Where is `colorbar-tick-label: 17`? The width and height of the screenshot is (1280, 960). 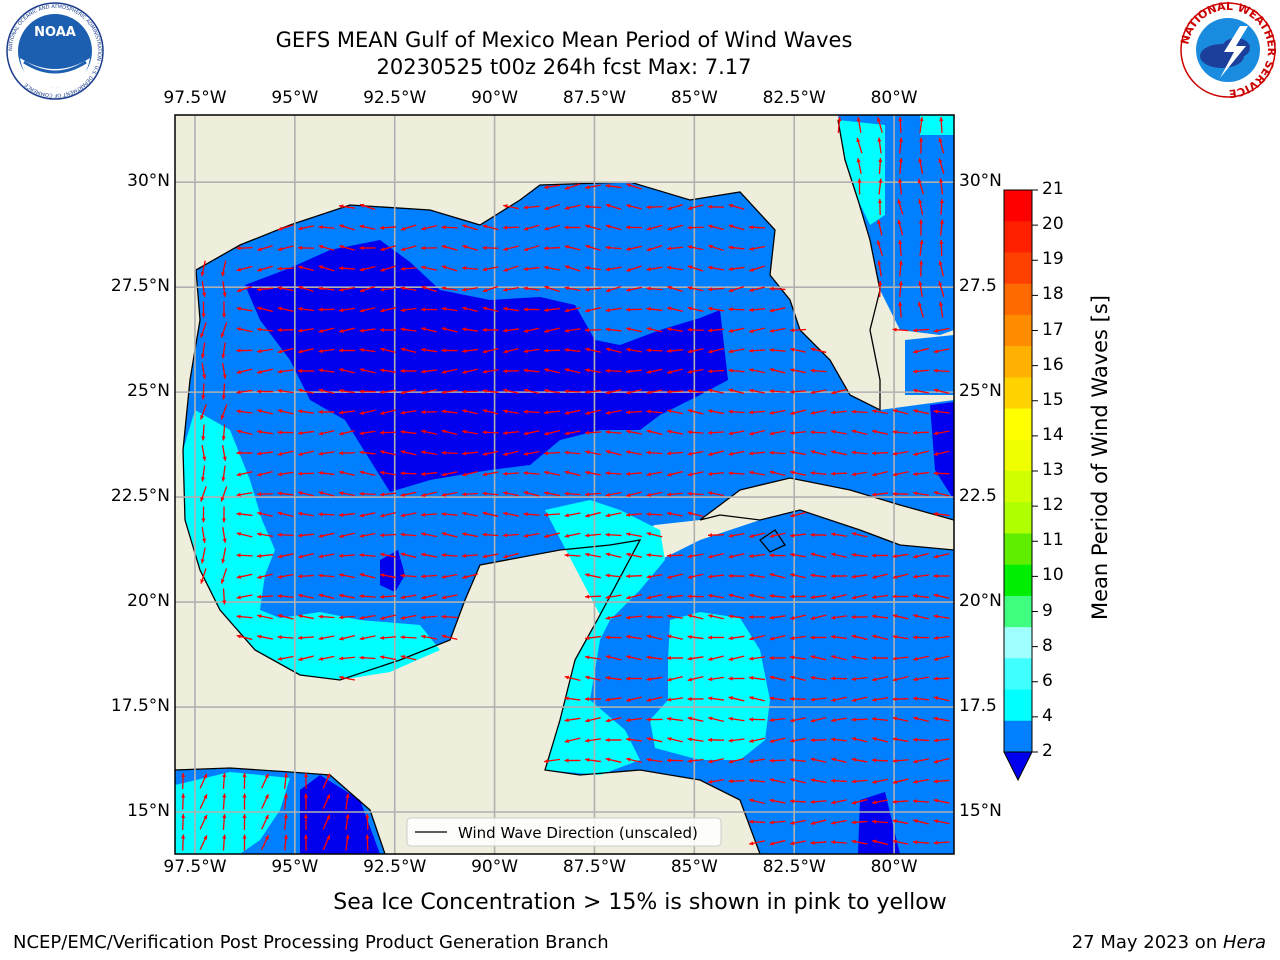
colorbar-tick-label: 17 is located at coordinates (1053, 329).